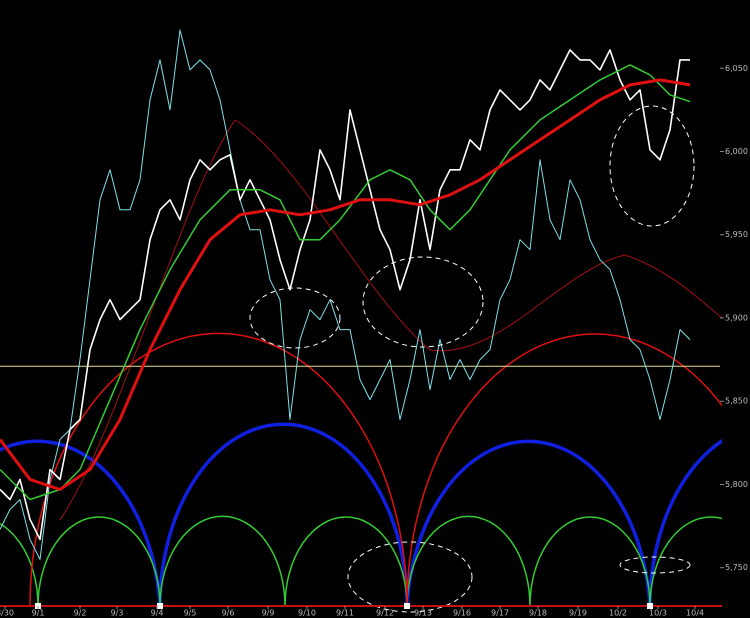 The width and height of the screenshot is (750, 618). Describe the element at coordinates (157, 613) in the screenshot. I see `x-tick-label: 9/4` at that location.